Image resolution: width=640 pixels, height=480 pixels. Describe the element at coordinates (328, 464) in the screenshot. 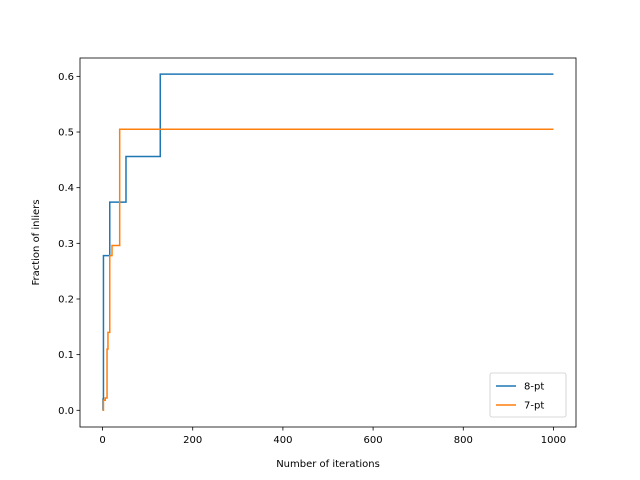

I see `x-axis-label: Number of iterations` at that location.